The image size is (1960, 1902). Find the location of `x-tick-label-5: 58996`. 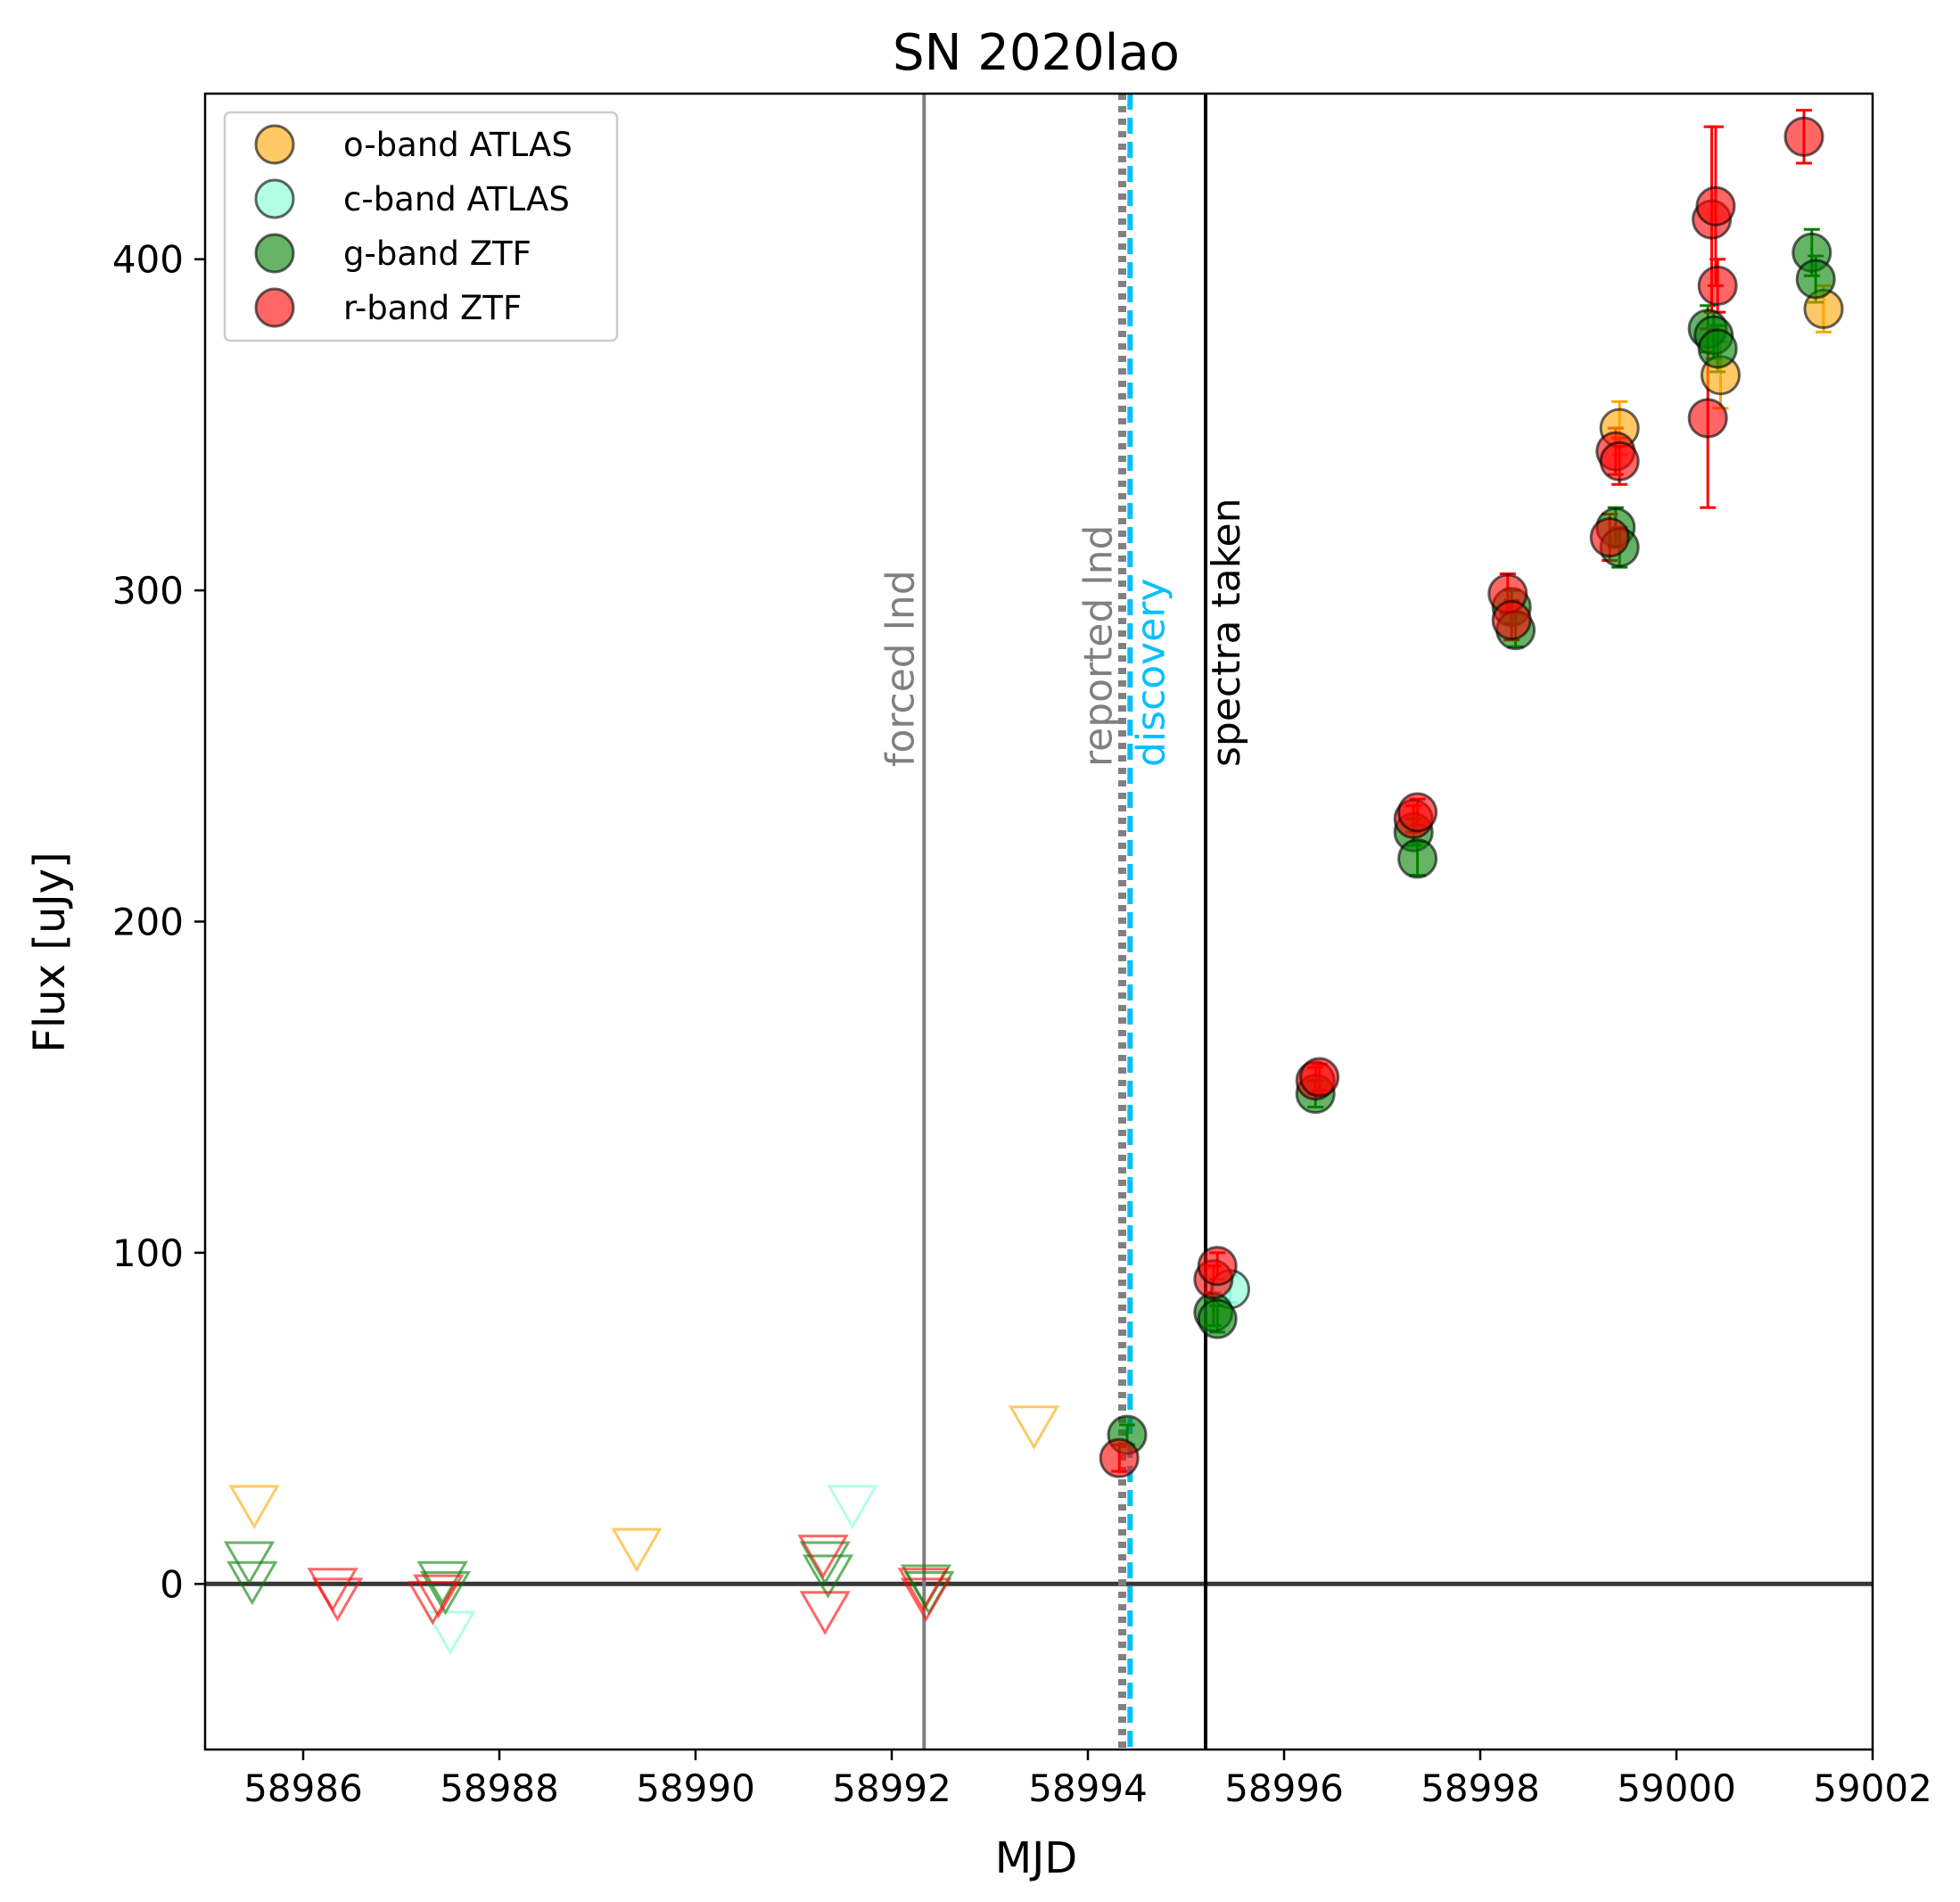

x-tick-label-5: 58996 is located at coordinates (1284, 1788).